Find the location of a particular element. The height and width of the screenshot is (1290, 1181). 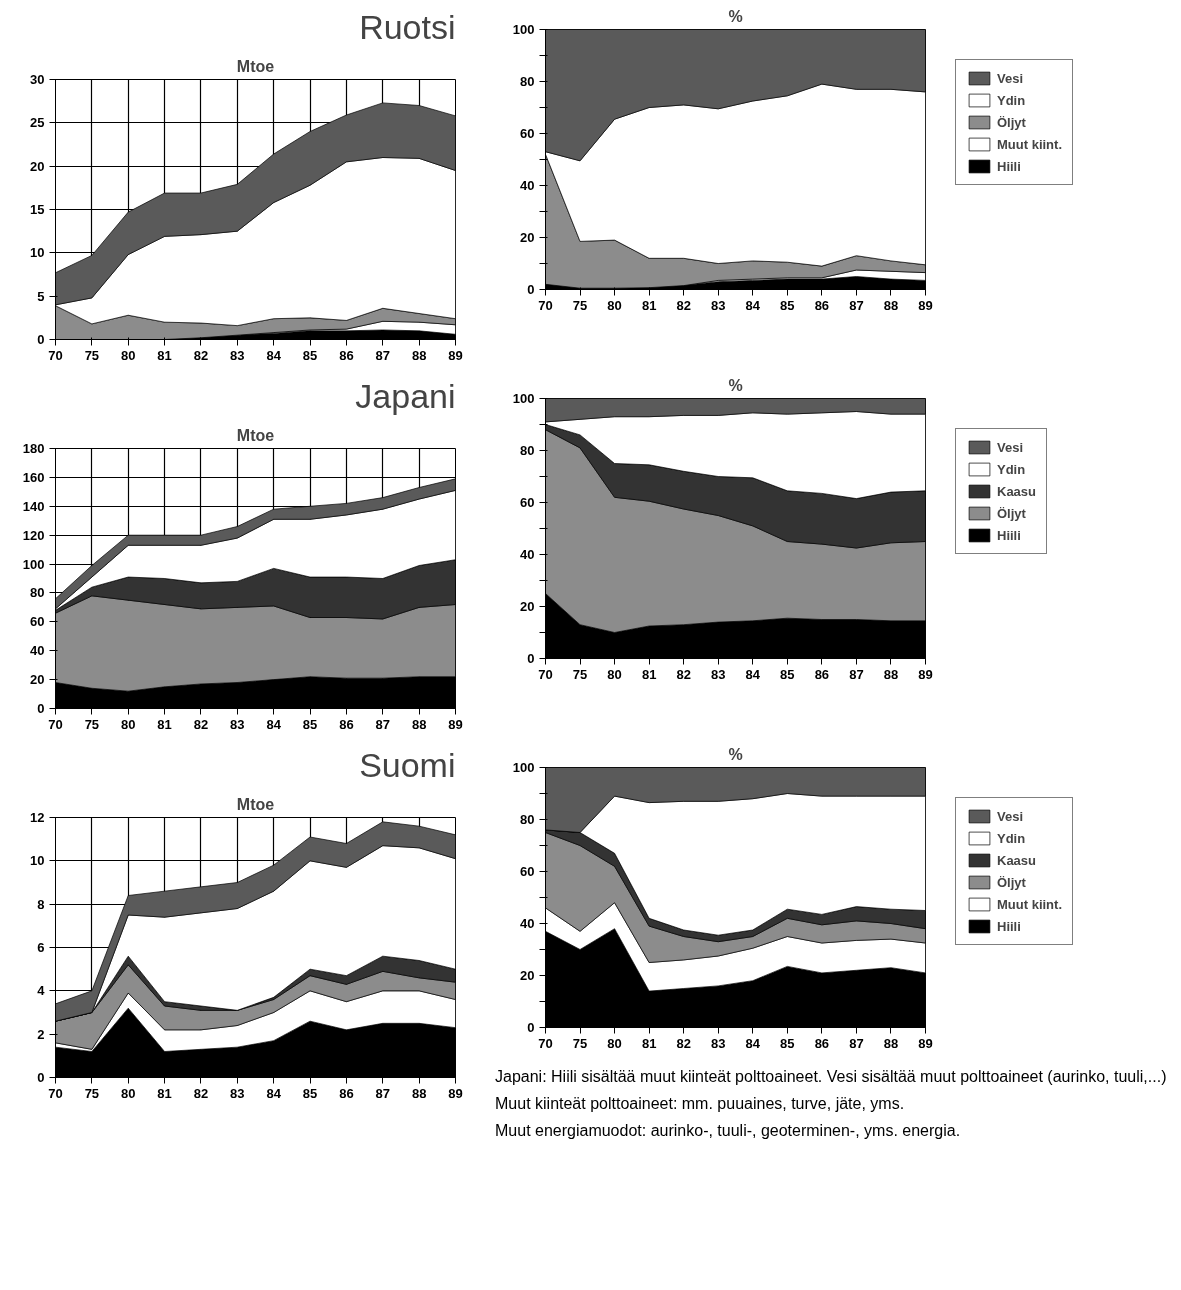

legend-label: Vesi is located at coordinates (1010, 816).